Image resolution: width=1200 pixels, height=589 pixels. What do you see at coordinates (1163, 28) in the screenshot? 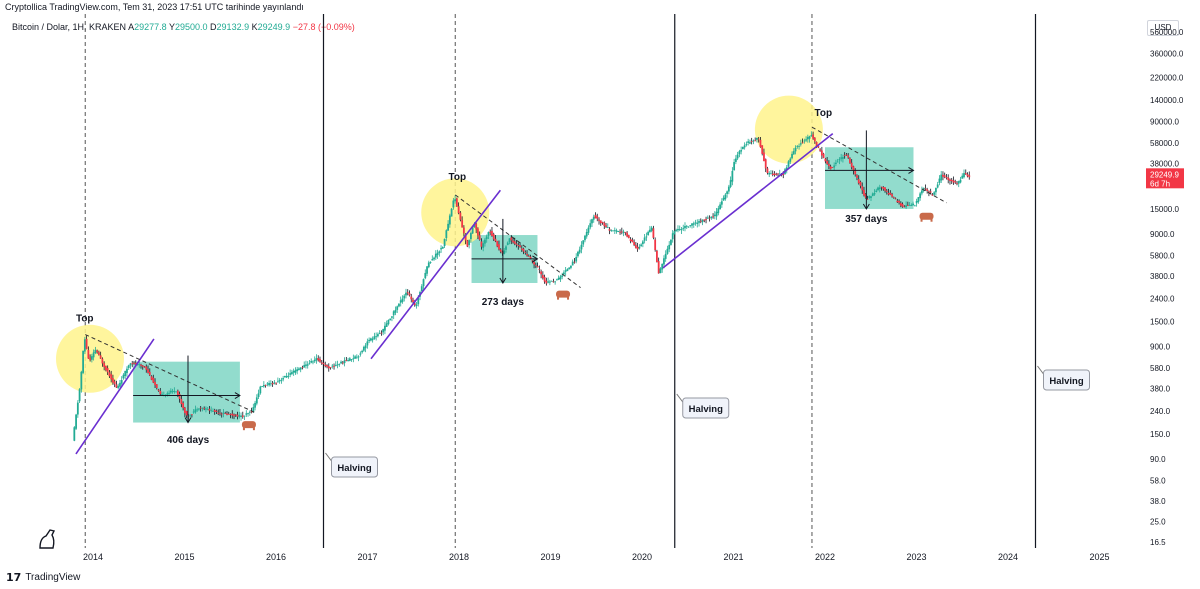
I see `currency-button: USD` at bounding box center [1163, 28].